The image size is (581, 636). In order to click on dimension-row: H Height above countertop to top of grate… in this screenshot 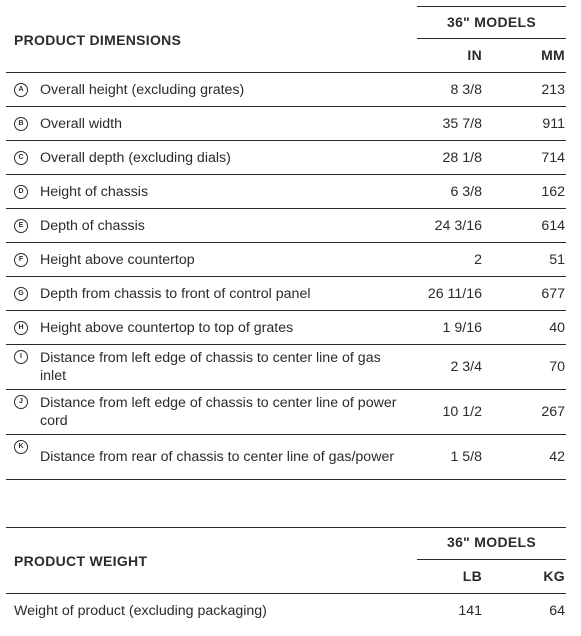, I will do `click(286, 328)`.